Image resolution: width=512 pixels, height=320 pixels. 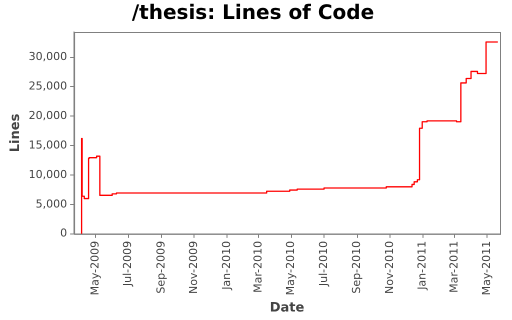 What do you see at coordinates (127, 264) in the screenshot?
I see `x-tick-label: Jul-2009` at bounding box center [127, 264].